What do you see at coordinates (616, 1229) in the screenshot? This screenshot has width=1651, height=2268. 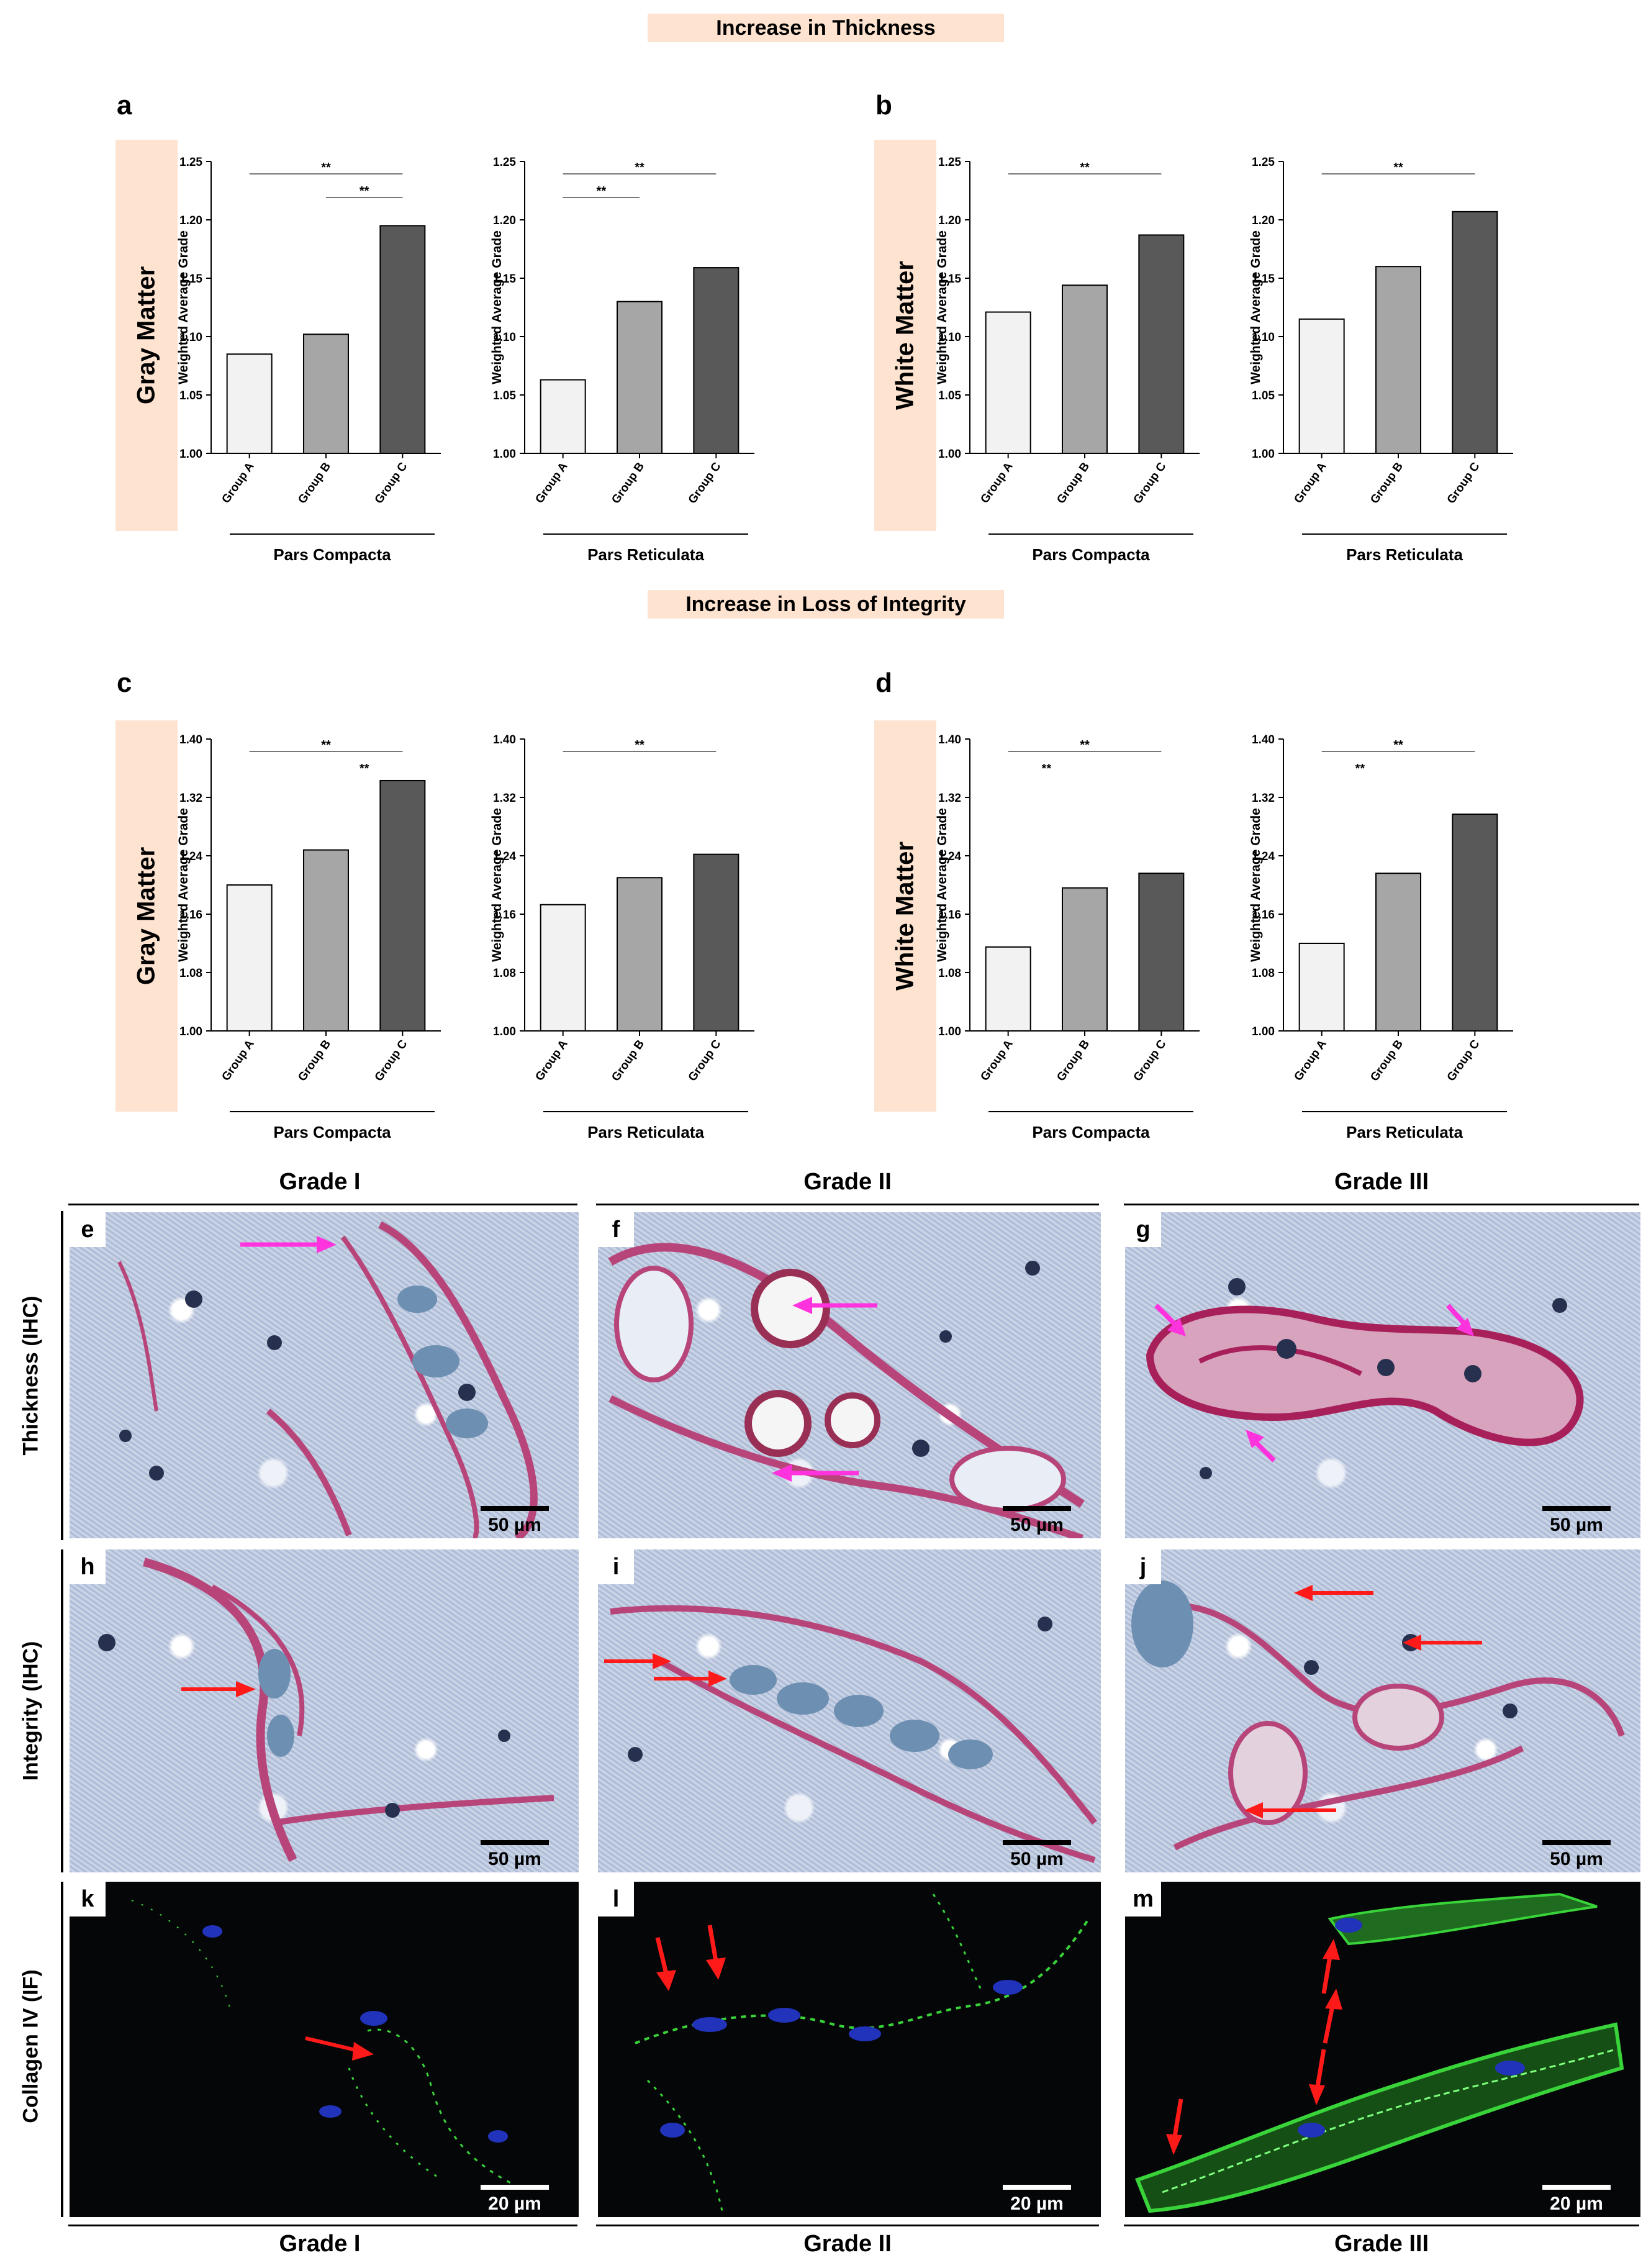 I see `micrograph-letter: f` at bounding box center [616, 1229].